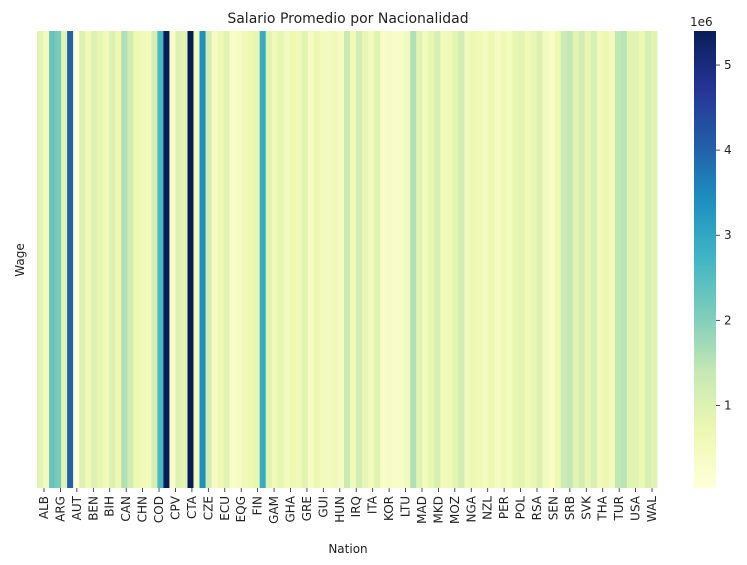 This screenshot has width=747, height=565. What do you see at coordinates (93, 508) in the screenshot?
I see `x-tick-label: BEN` at bounding box center [93, 508].